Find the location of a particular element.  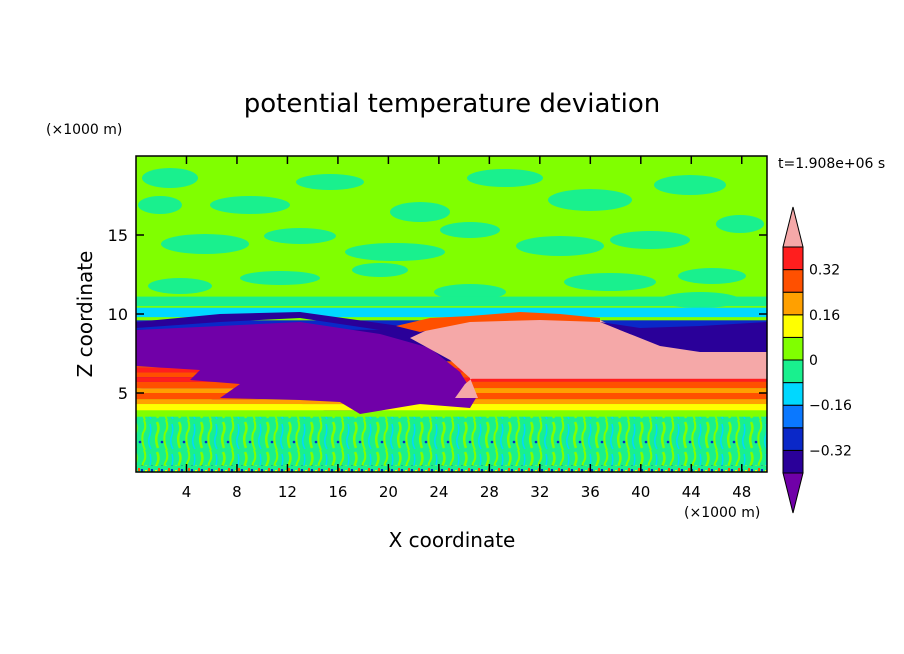

x-unit-label: (×1000 m) is located at coordinates (722, 513).